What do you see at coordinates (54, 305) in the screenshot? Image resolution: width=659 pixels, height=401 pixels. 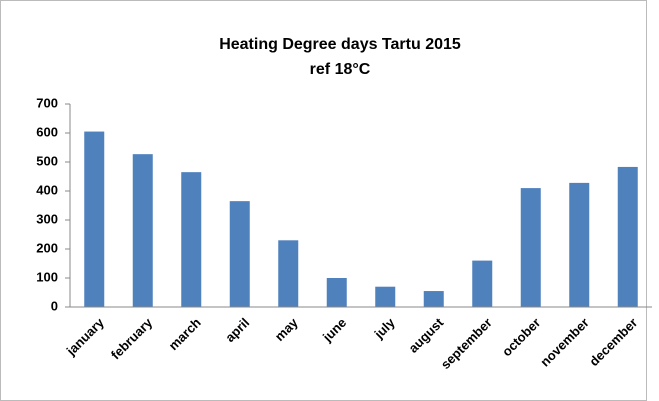 I see `y-tick-label: 0` at bounding box center [54, 305].